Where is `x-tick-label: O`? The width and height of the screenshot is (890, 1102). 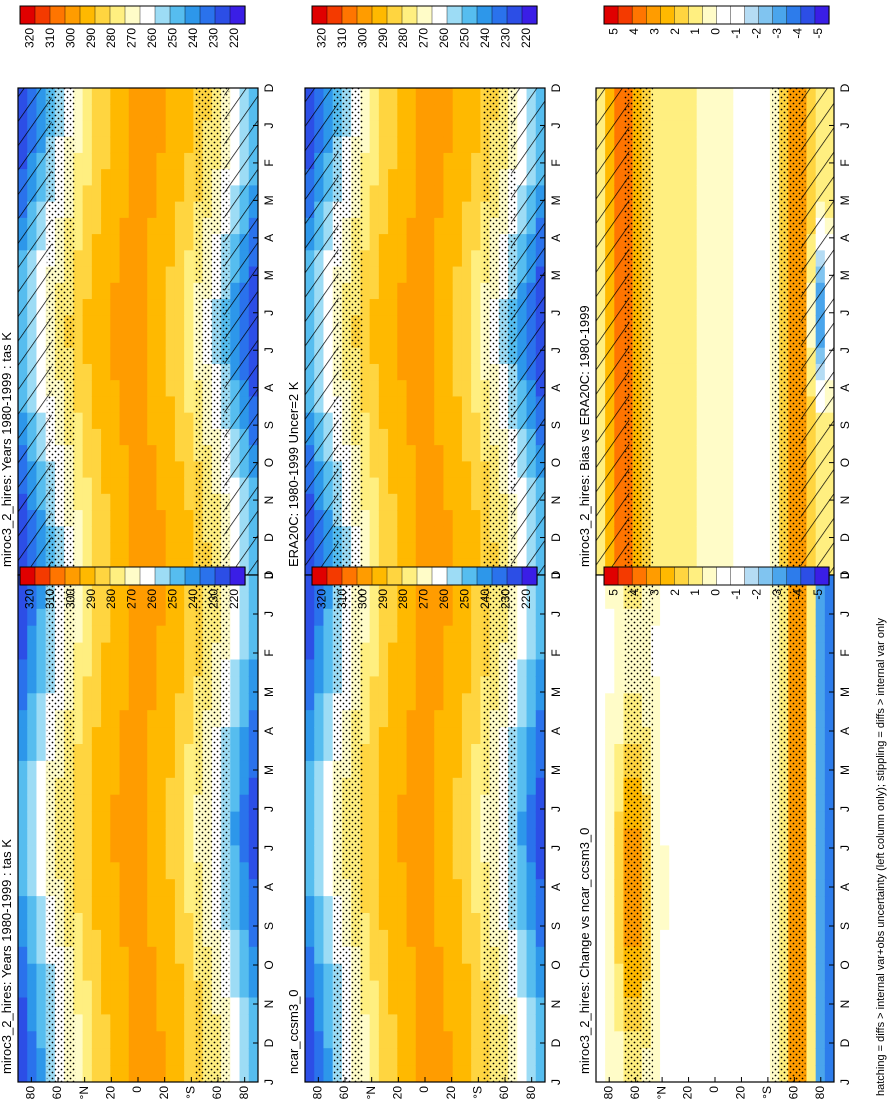
x-tick-label: O is located at coordinates (269, 462).